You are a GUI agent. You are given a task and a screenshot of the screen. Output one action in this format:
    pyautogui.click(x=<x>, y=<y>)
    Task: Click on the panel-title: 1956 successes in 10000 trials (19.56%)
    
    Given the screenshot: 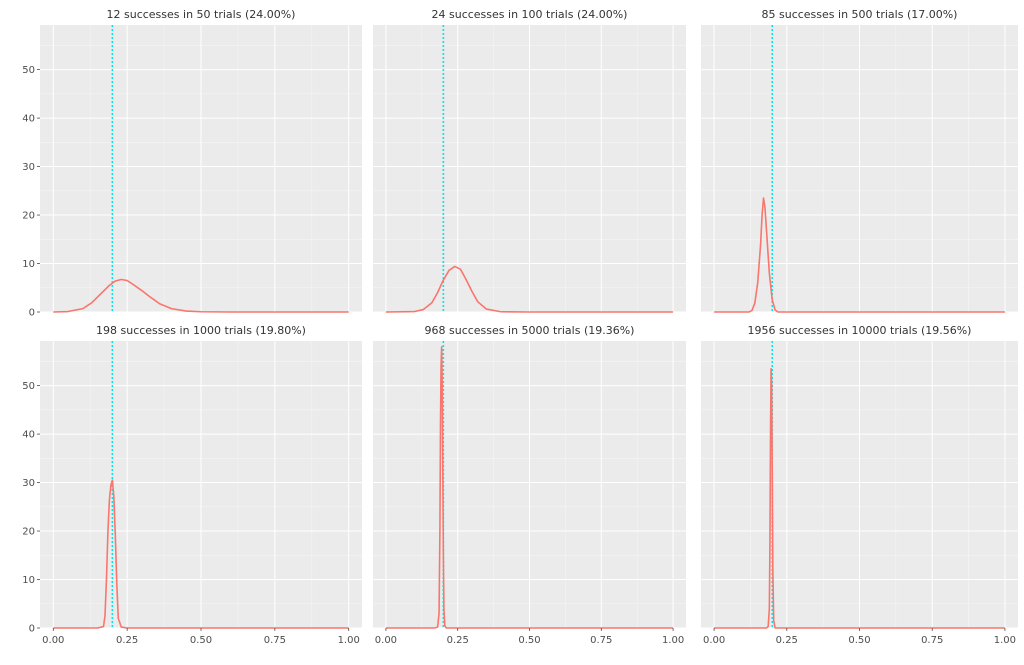 What is the action you would take?
    pyautogui.click(x=860, y=330)
    